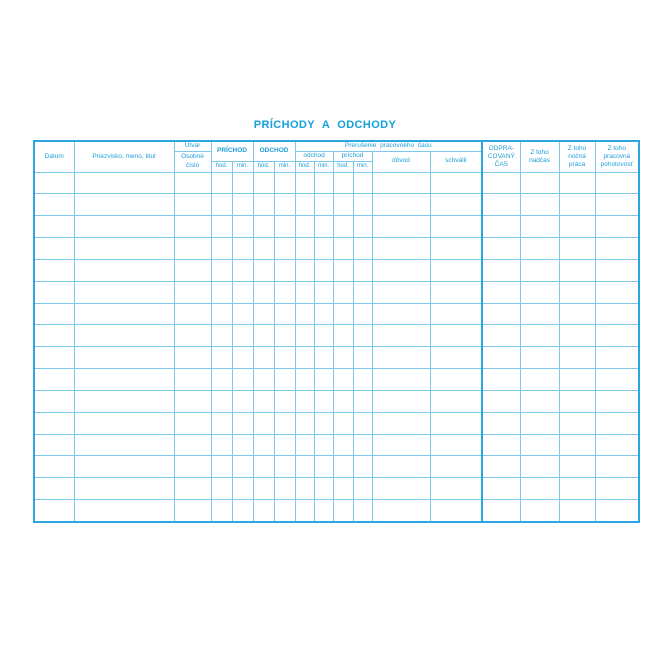 The width and height of the screenshot is (650, 650). Describe the element at coordinates (539, 152) in the screenshot. I see `label-line: Z toho` at that location.